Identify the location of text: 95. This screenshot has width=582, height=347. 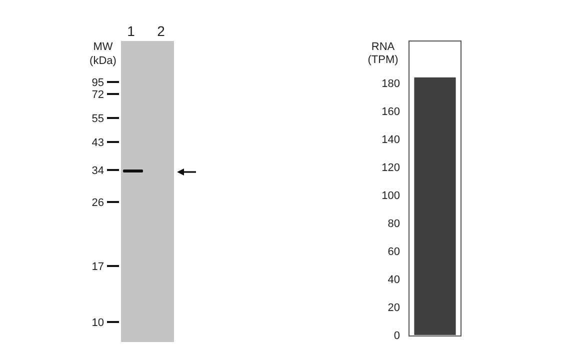
(98, 83).